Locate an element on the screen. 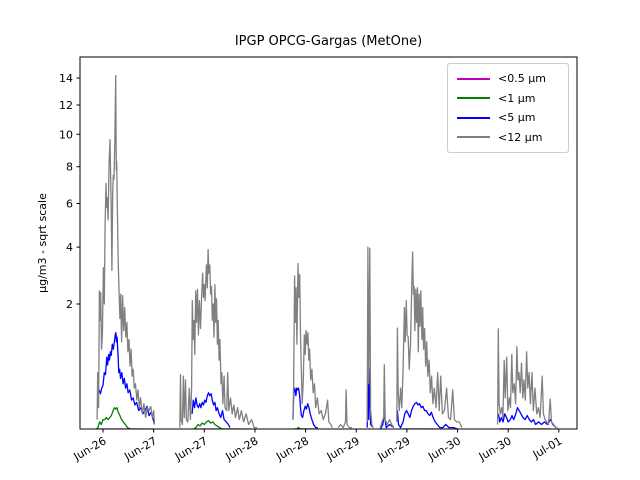  legend-item-5m: <5 µm is located at coordinates (509, 118).